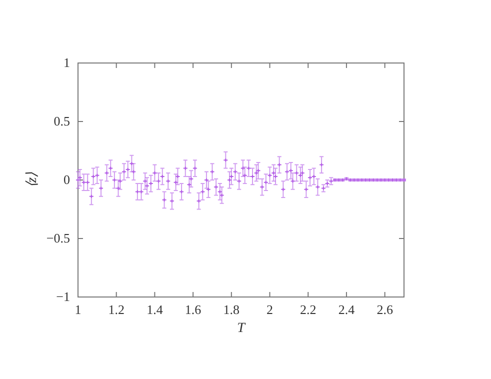 The image size is (491, 379). Describe the element at coordinates (58, 238) in the screenshot. I see `y-tick-label: −0.5` at that location.